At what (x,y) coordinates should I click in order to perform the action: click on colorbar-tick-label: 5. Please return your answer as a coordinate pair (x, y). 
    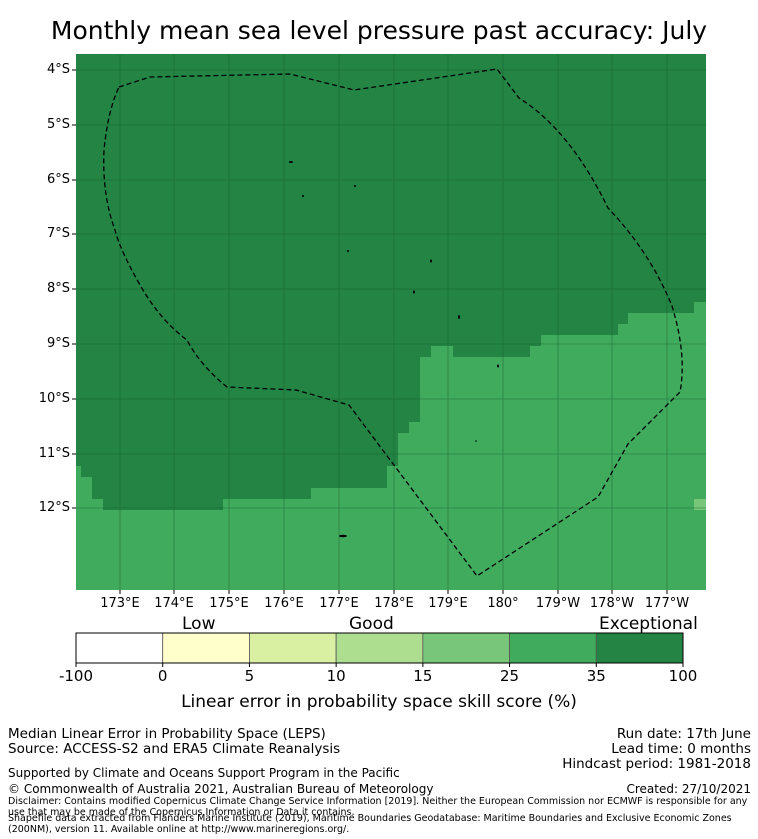
    Looking at the image, I should click on (249, 676).